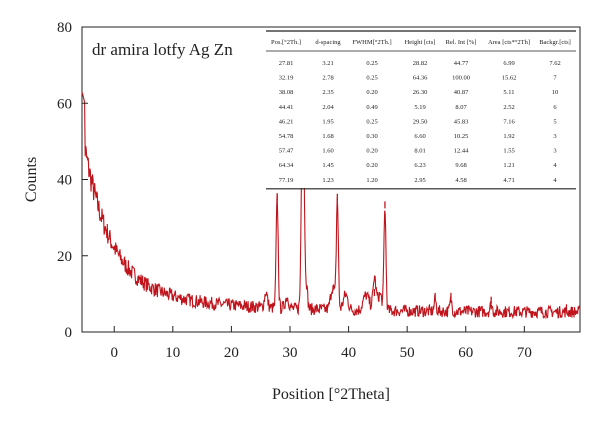 This screenshot has height=428, width=600. What do you see at coordinates (371, 136) in the screenshot?
I see `peak-table-cell: 0.30` at bounding box center [371, 136].